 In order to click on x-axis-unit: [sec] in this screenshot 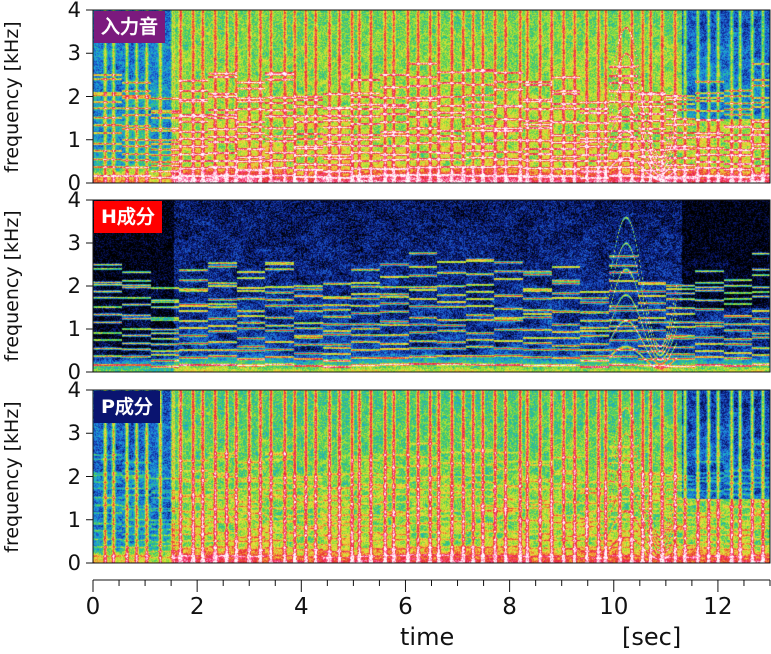, I will do `click(652, 637)`.